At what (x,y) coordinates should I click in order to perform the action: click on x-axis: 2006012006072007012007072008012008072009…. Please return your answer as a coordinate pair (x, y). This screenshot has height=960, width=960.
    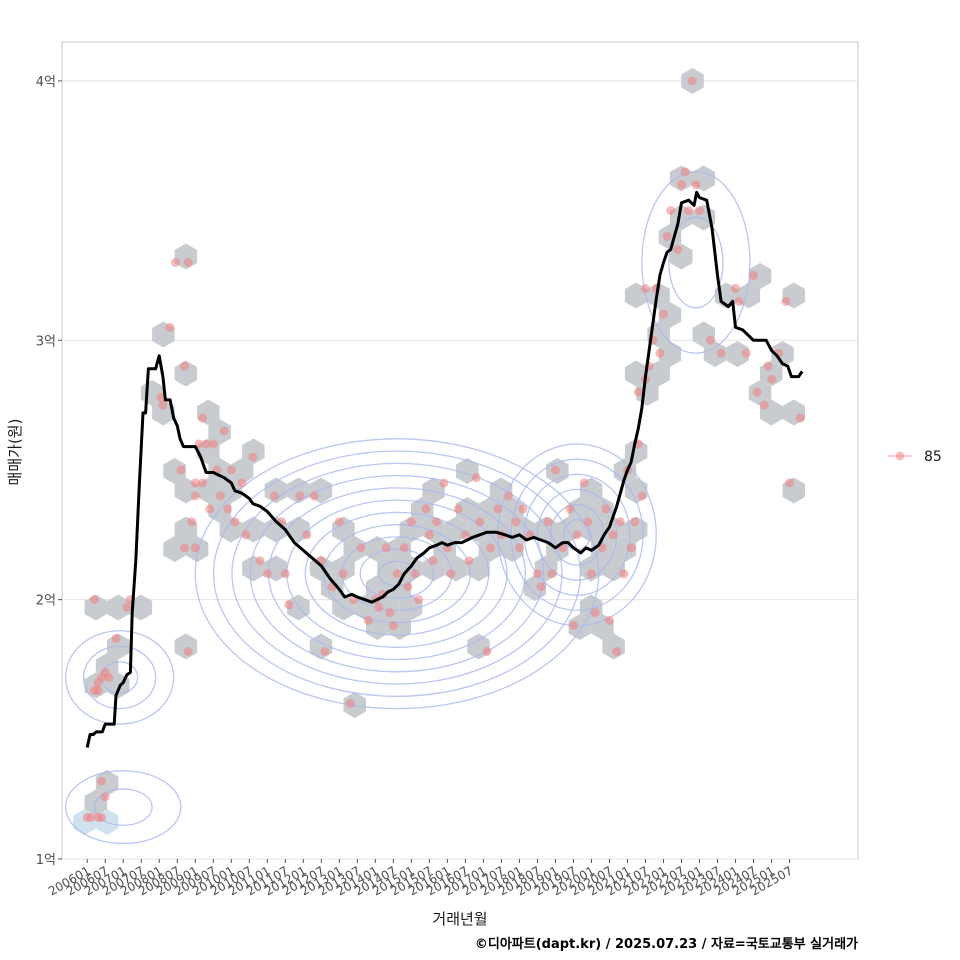
    Looking at the image, I should click on (420, 879).